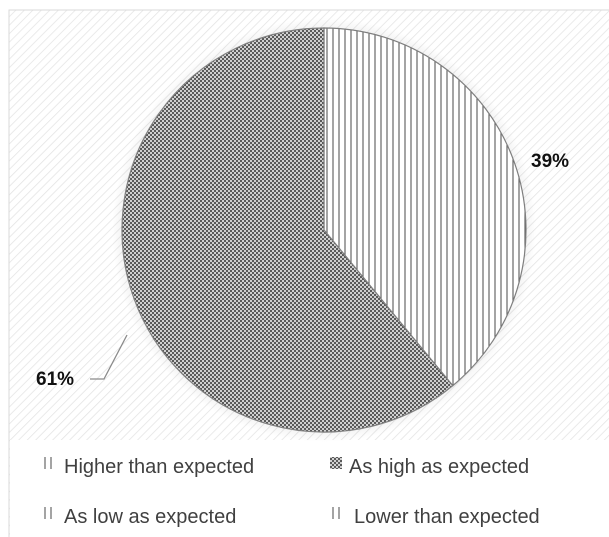 This screenshot has width=609, height=537. I want to click on legend-item-lower-than-expected: Lower than expected, so click(435, 517).